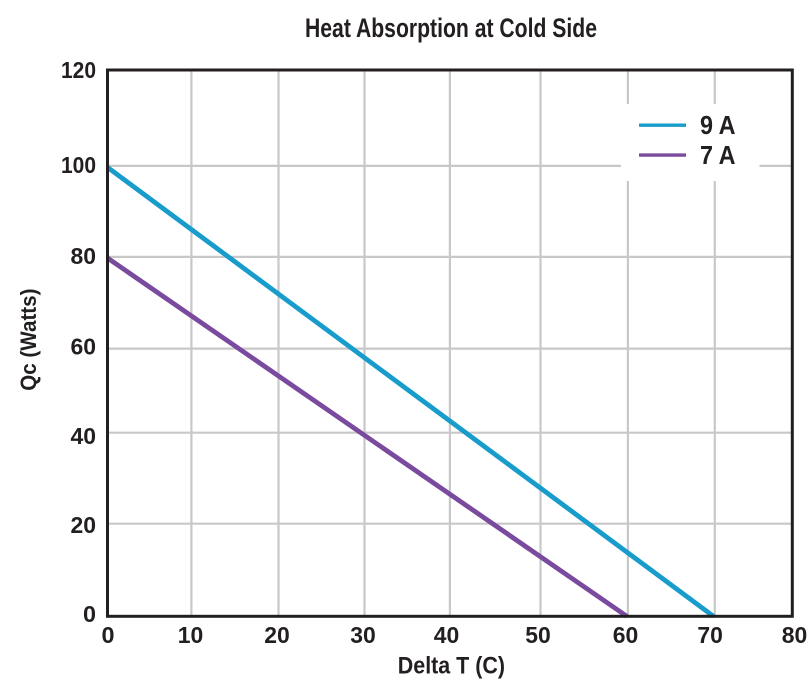 Image resolution: width=811 pixels, height=689 pixels. I want to click on svg-text: Qc (Watts), so click(28, 340).